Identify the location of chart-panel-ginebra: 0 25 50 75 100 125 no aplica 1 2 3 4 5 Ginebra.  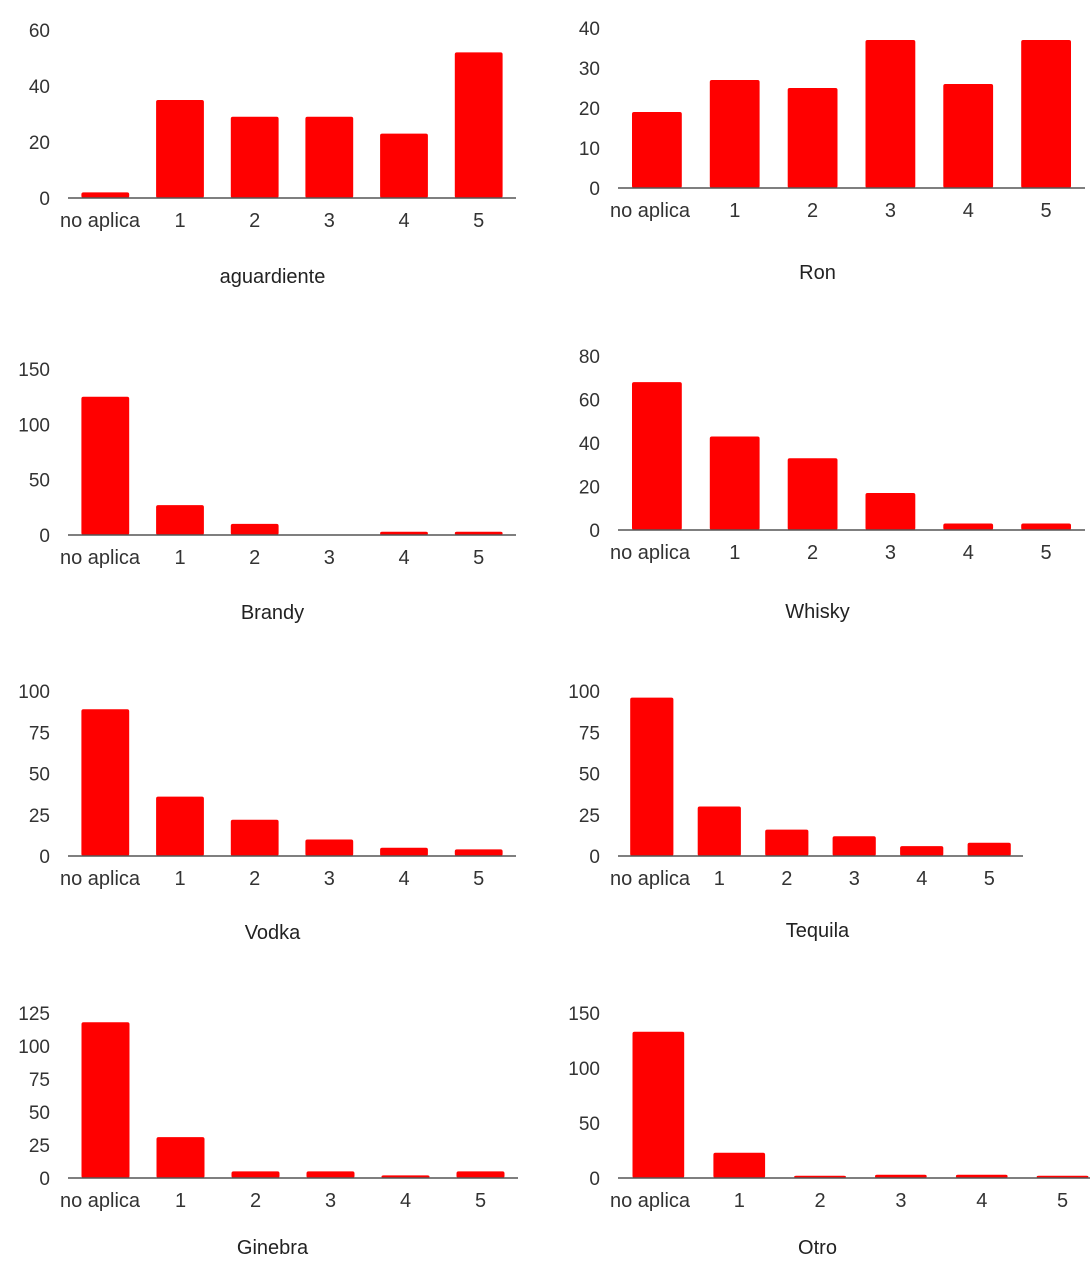
(272, 1127).